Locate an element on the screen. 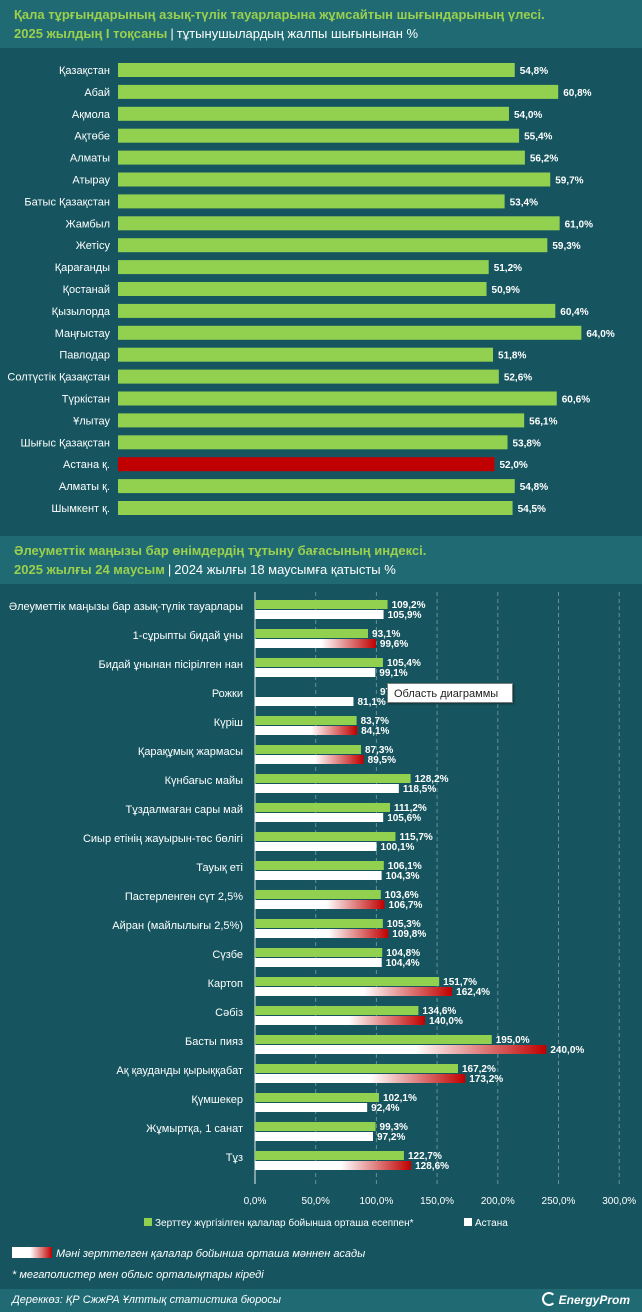 This screenshot has height=1312, width=642. chart1-category-label: Қазақстан is located at coordinates (84, 71).